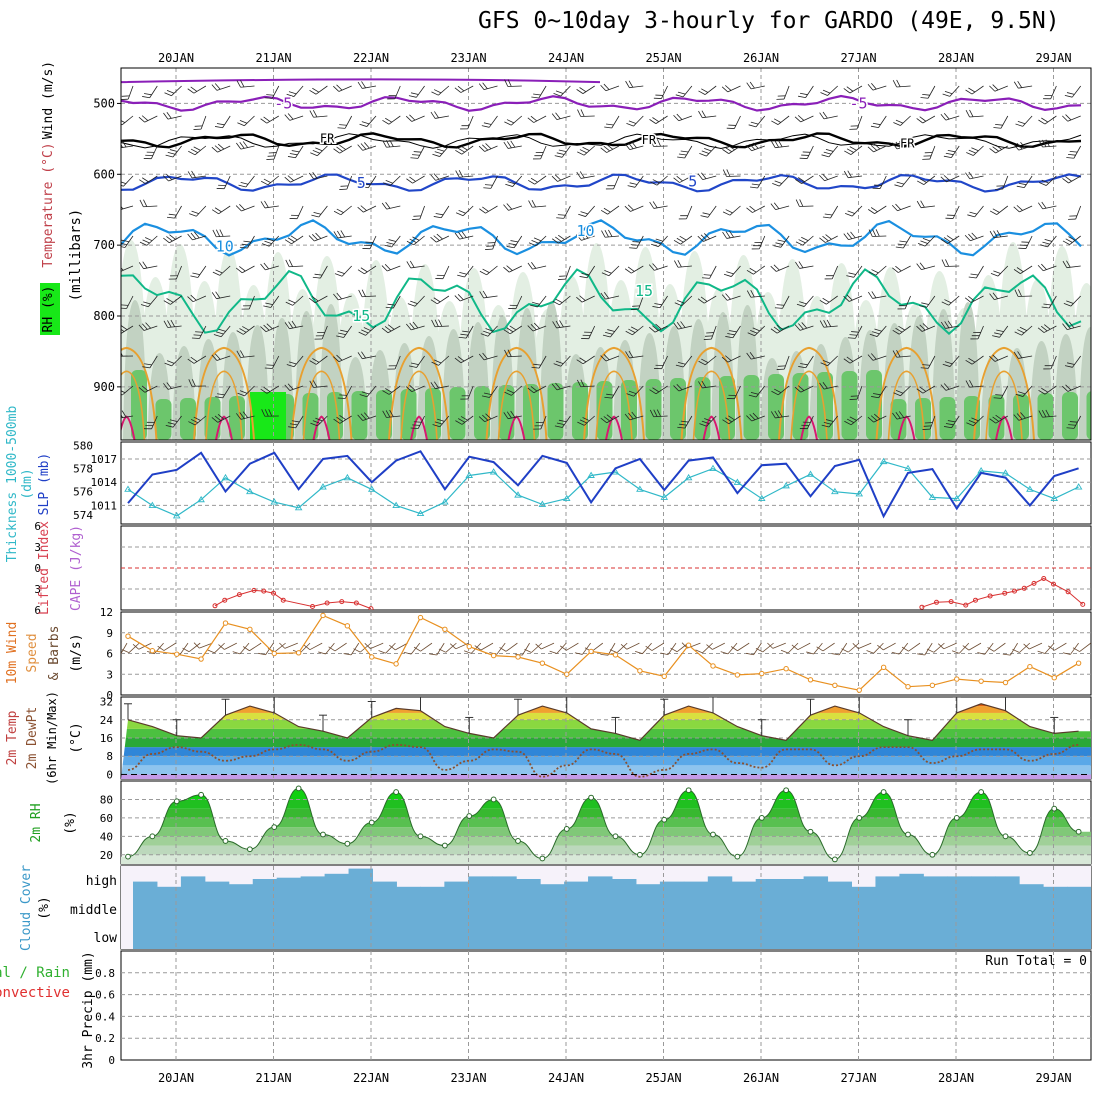 This screenshot has height=1100, width=1100. What do you see at coordinates (883, 792) in the screenshot?
I see `rh-point` at bounding box center [883, 792].